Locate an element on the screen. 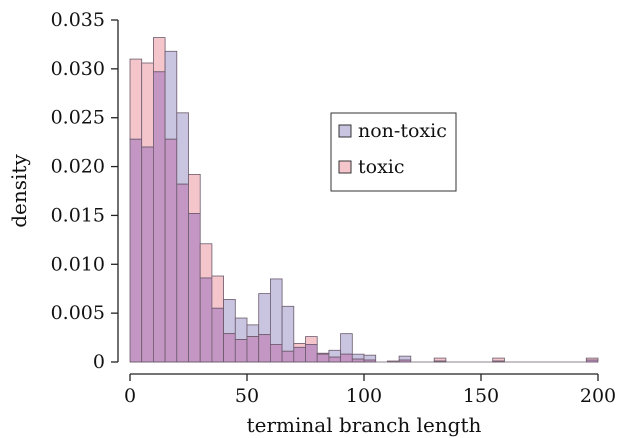  x-tick-label-0: 0 is located at coordinates (130, 396).